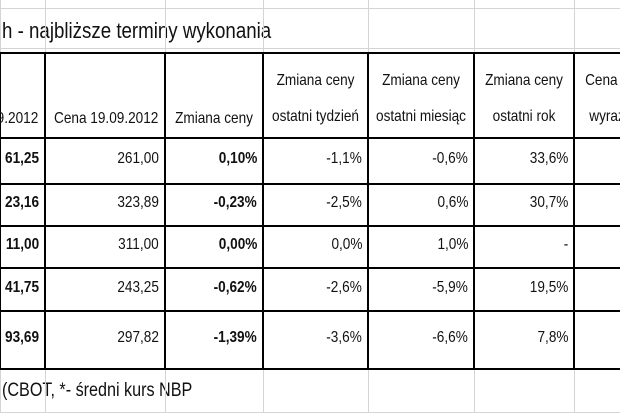 The height and width of the screenshot is (413, 620). I want to click on cell: 0,10%, so click(237, 158).